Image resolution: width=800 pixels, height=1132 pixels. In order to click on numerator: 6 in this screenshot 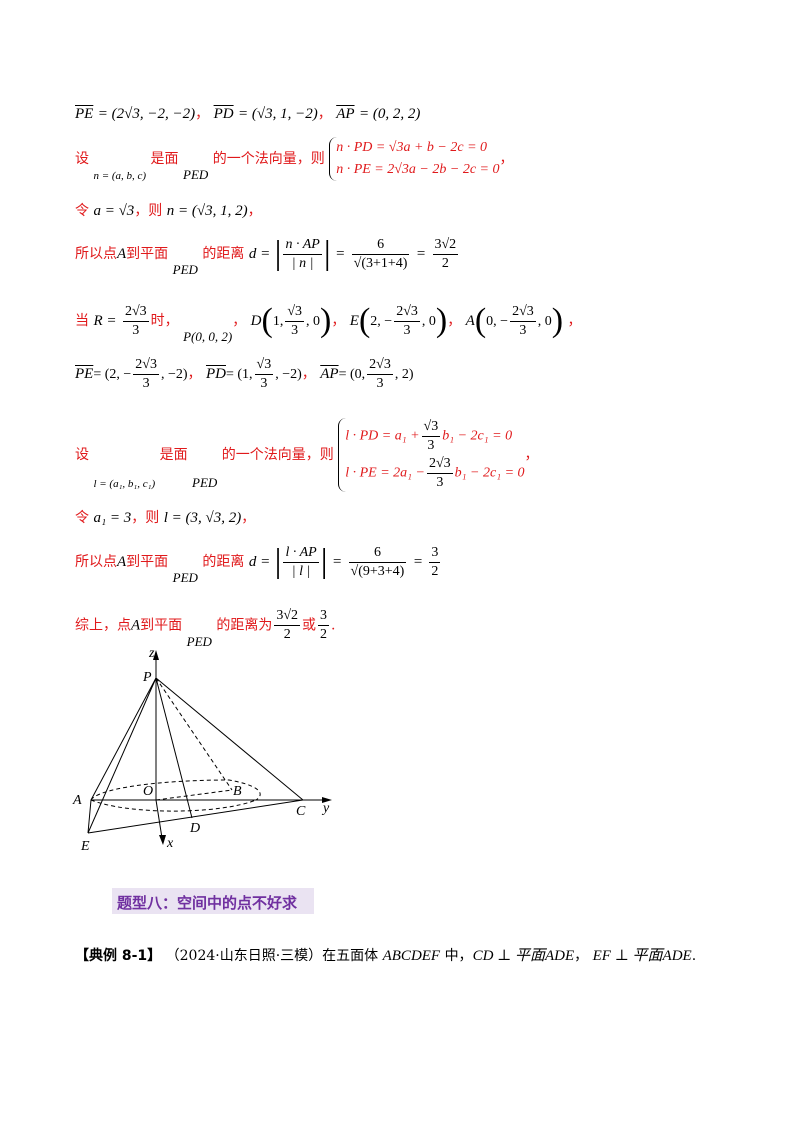, I will do `click(377, 552)`.